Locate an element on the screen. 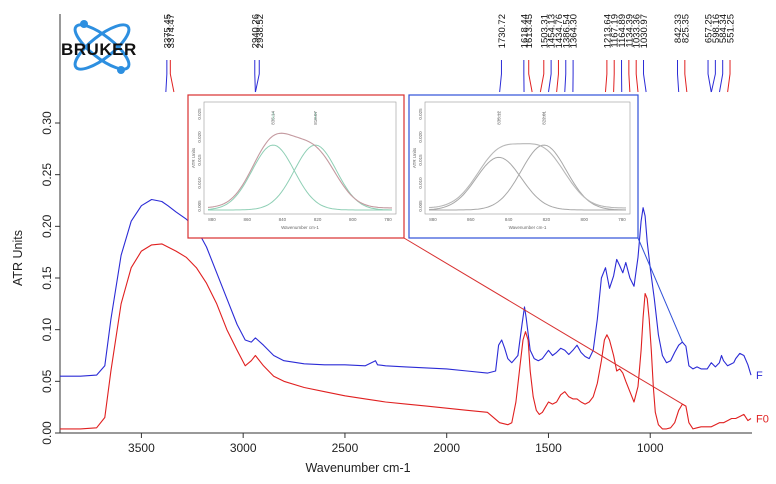  peak-label-text: 825.35 is located at coordinates (685, 28).